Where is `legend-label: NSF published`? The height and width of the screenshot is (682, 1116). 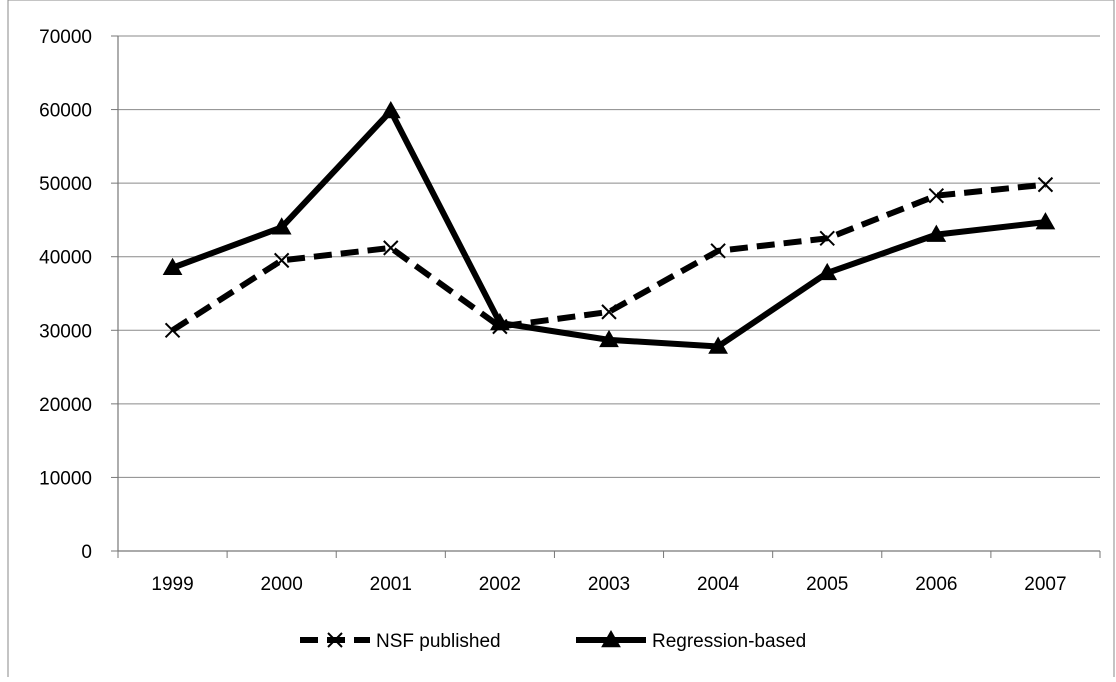
legend-label: NSF published is located at coordinates (438, 641).